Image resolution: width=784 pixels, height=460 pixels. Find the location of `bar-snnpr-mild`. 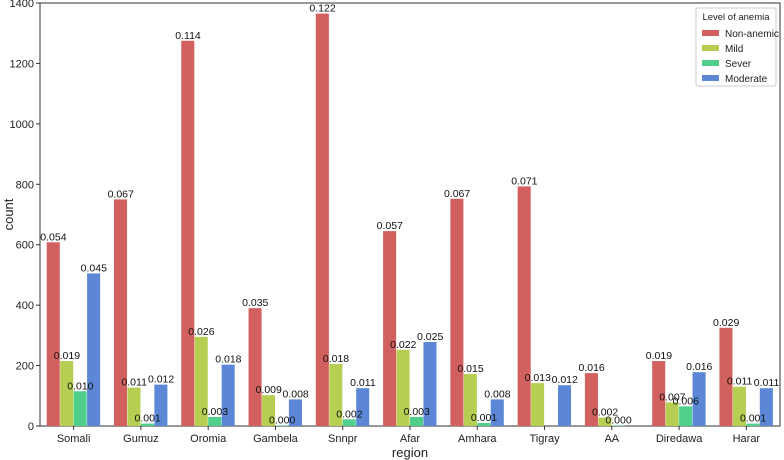

bar-snnpr-mild is located at coordinates (336, 395).